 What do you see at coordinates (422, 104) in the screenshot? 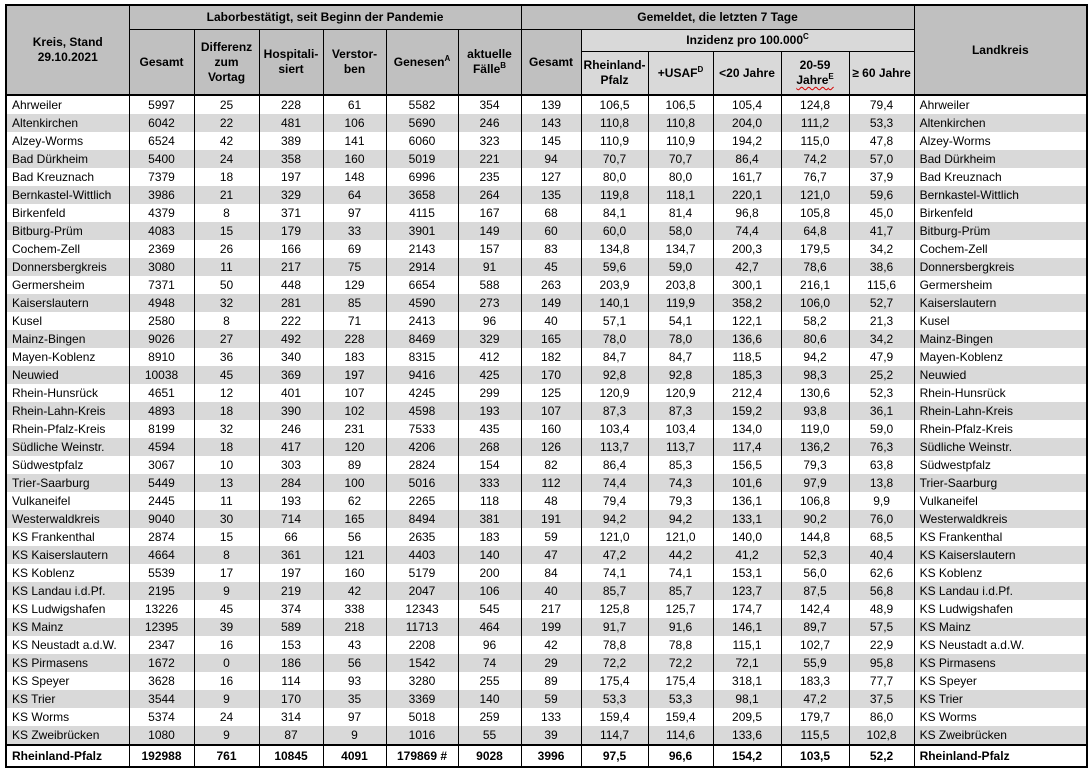
I see `value-cell: 5582` at bounding box center [422, 104].